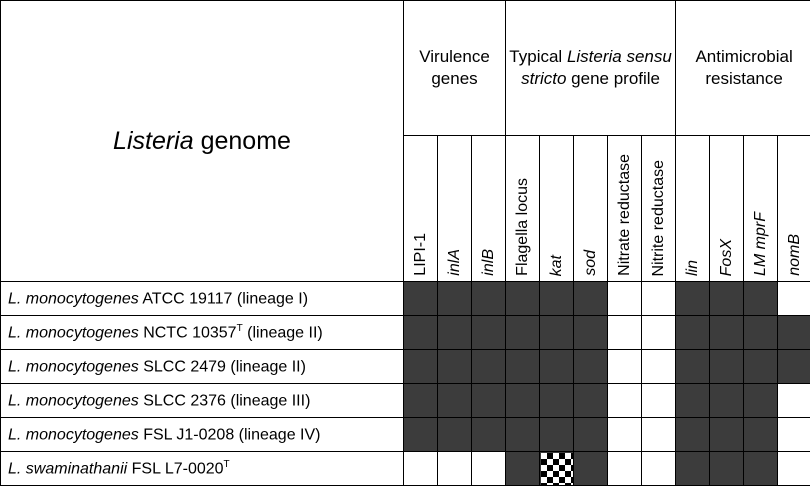 The width and height of the screenshot is (810, 486). I want to click on corner-rest: genome, so click(242, 140).